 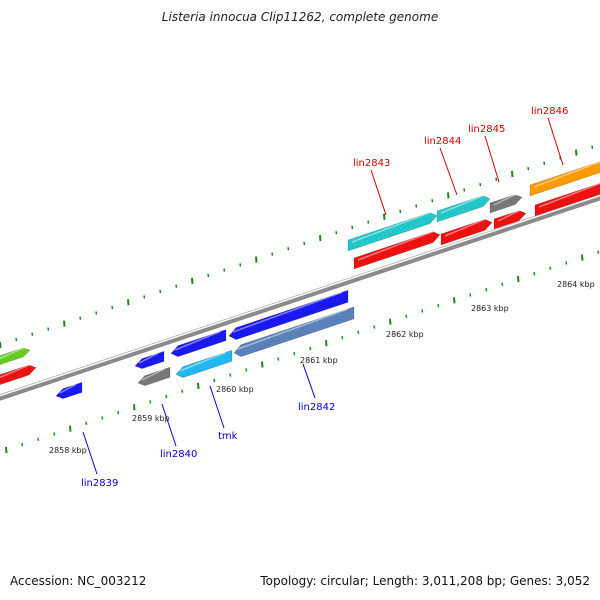 What do you see at coordinates (178, 454) in the screenshot?
I see `gene-label-reverse: lin2840` at bounding box center [178, 454].